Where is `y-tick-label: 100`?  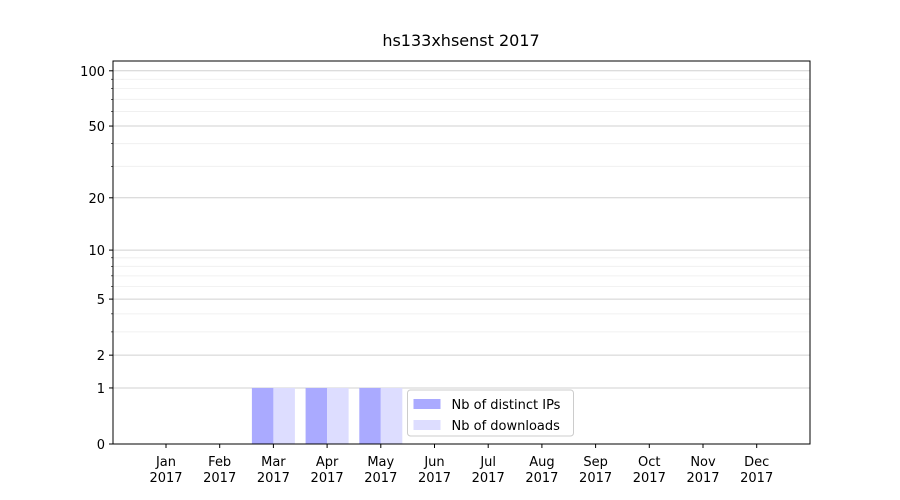
y-tick-label: 100 is located at coordinates (92, 72).